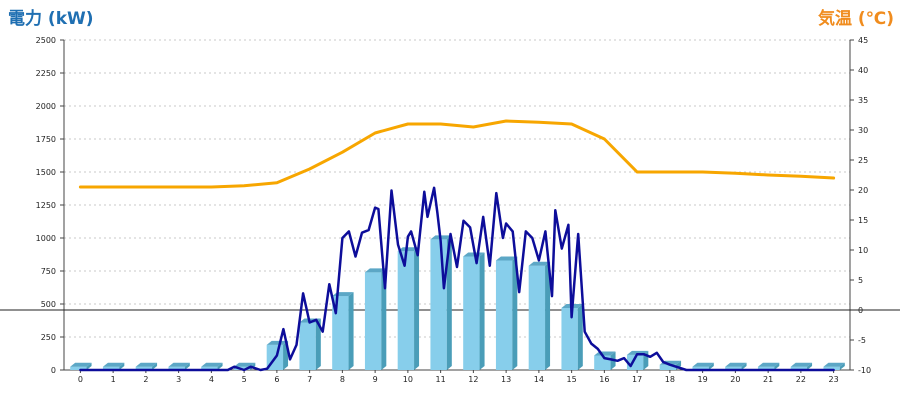 Image resolution: width=900 pixels, height=400 pixels. Describe the element at coordinates (46, 172) in the screenshot. I see `left-tick-label: 1500` at that location.